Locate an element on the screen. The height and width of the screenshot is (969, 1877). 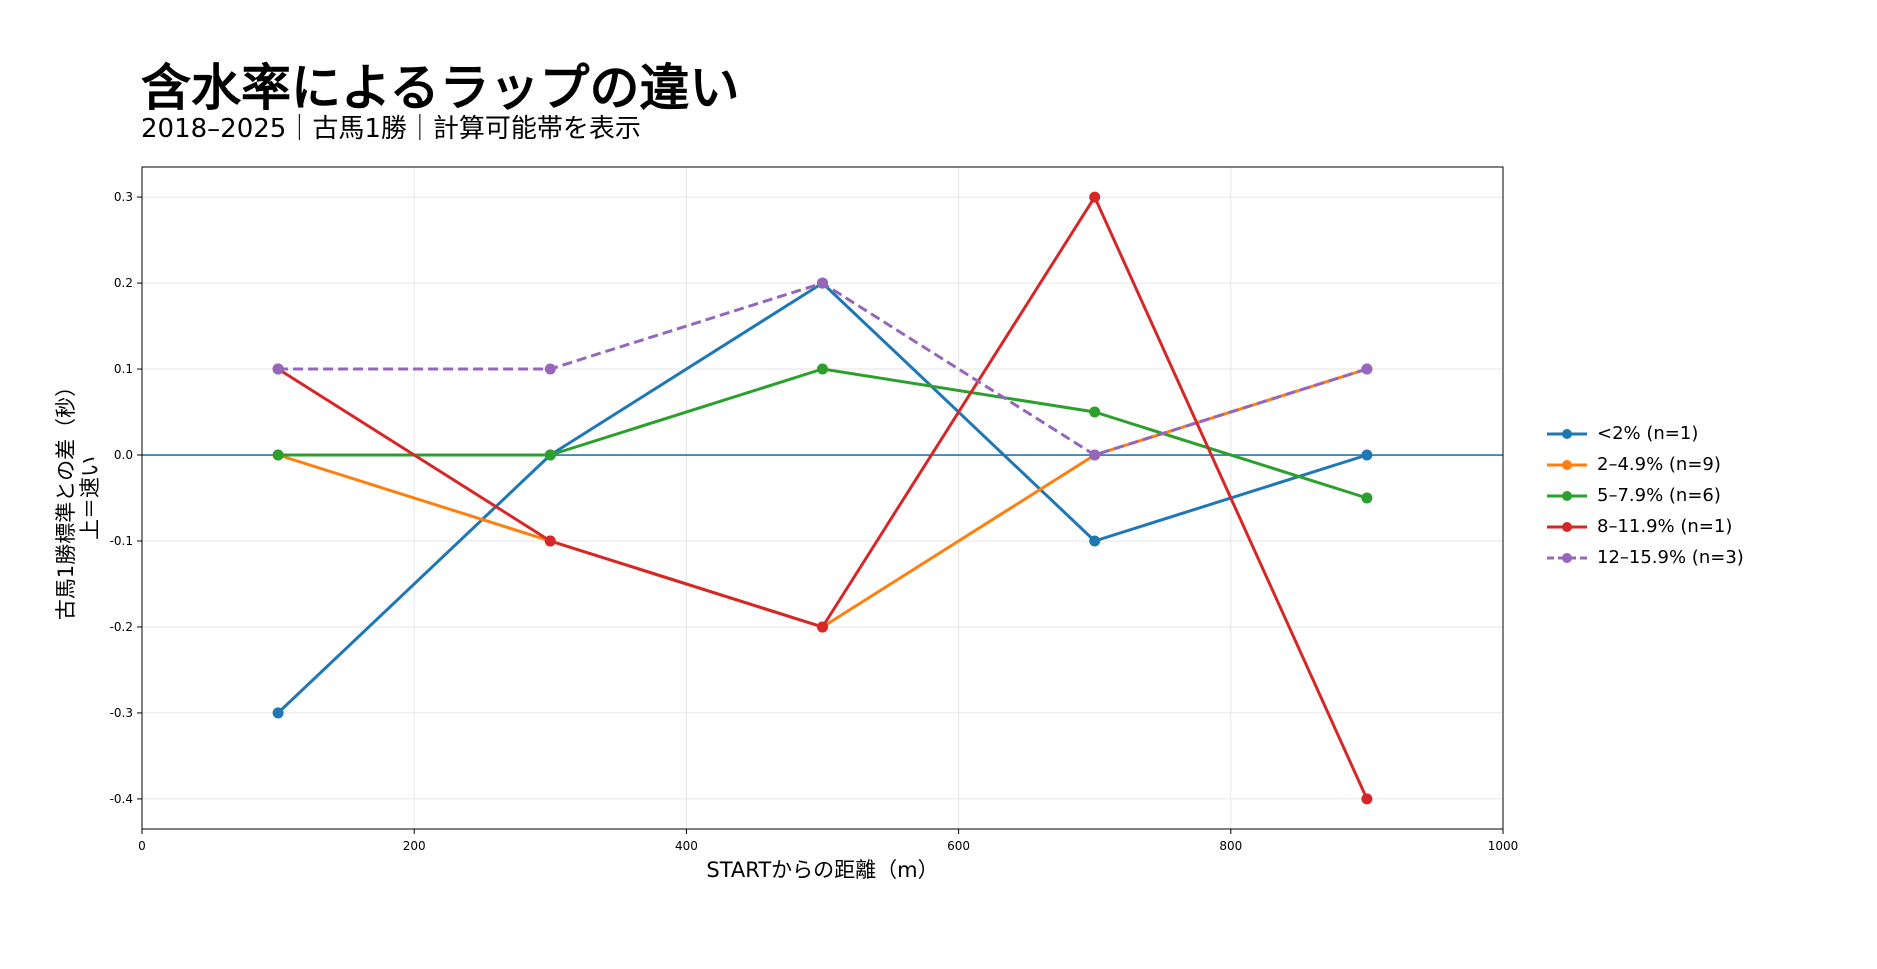
x-tick-label: 400 is located at coordinates (686, 846).